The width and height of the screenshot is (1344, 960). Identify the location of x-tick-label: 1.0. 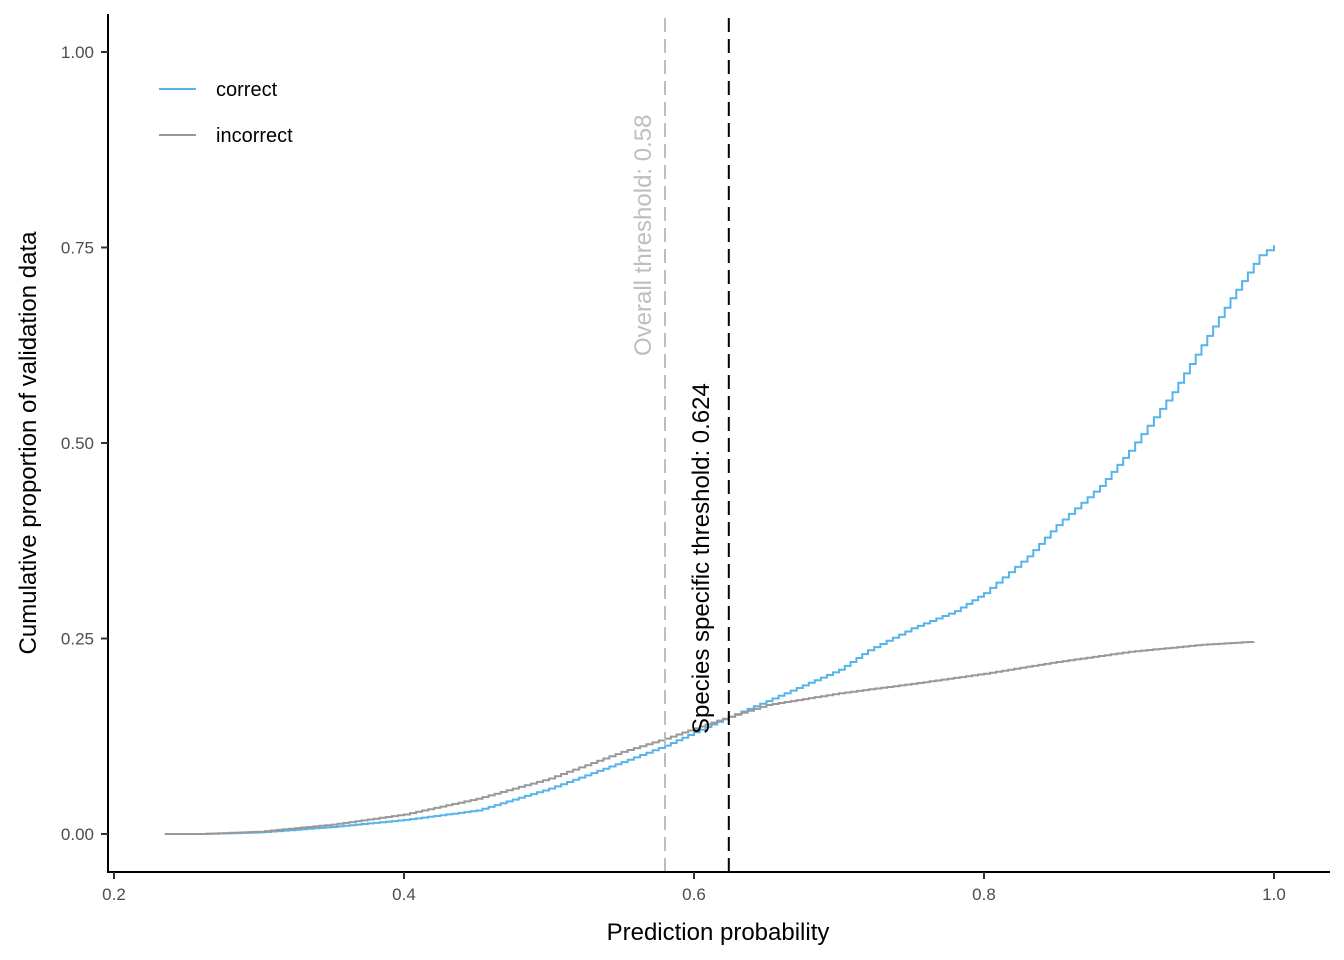
(1274, 894).